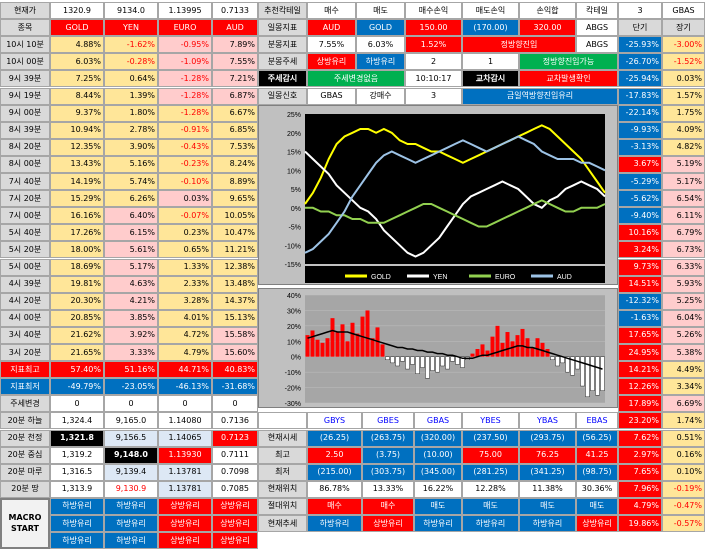 The height and width of the screenshot is (549, 720). Describe the element at coordinates (640, 335) in the screenshot. I see `short-term-value: 17.65%` at that location.